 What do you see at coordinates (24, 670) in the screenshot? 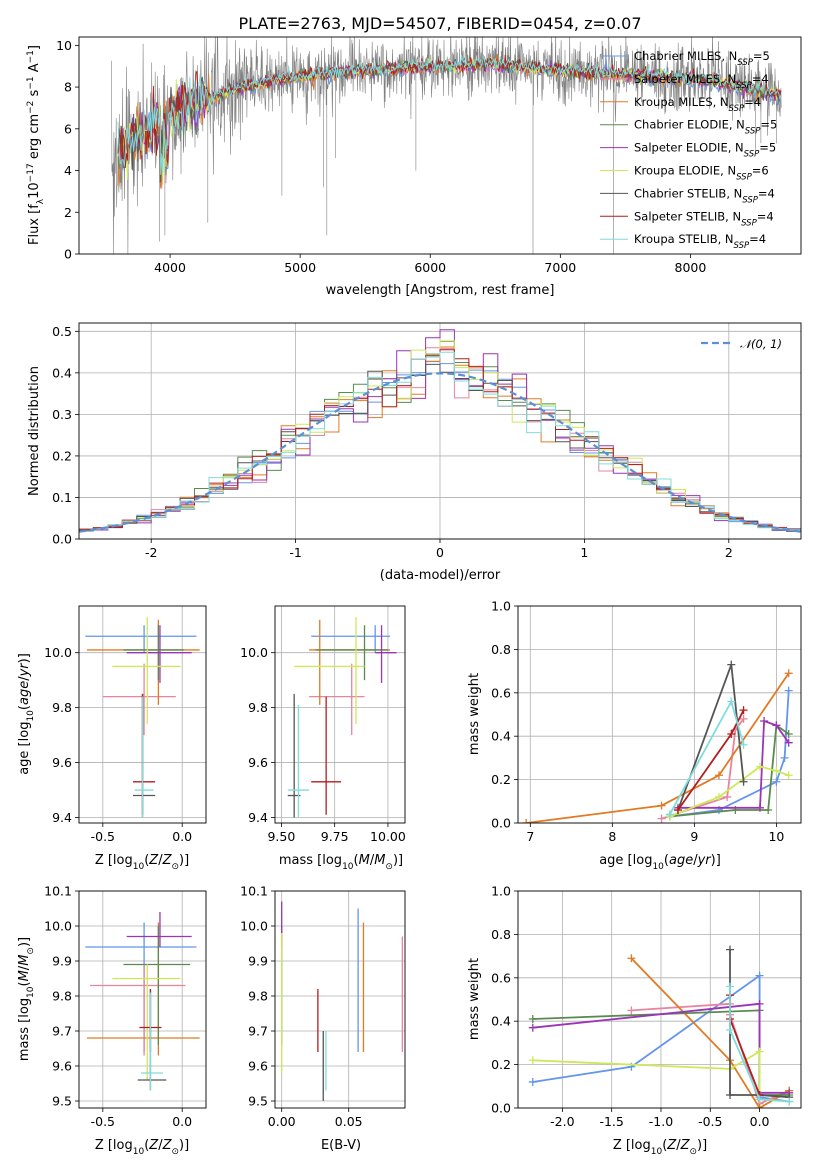
I see `label-part: yr` at bounding box center [24, 670].